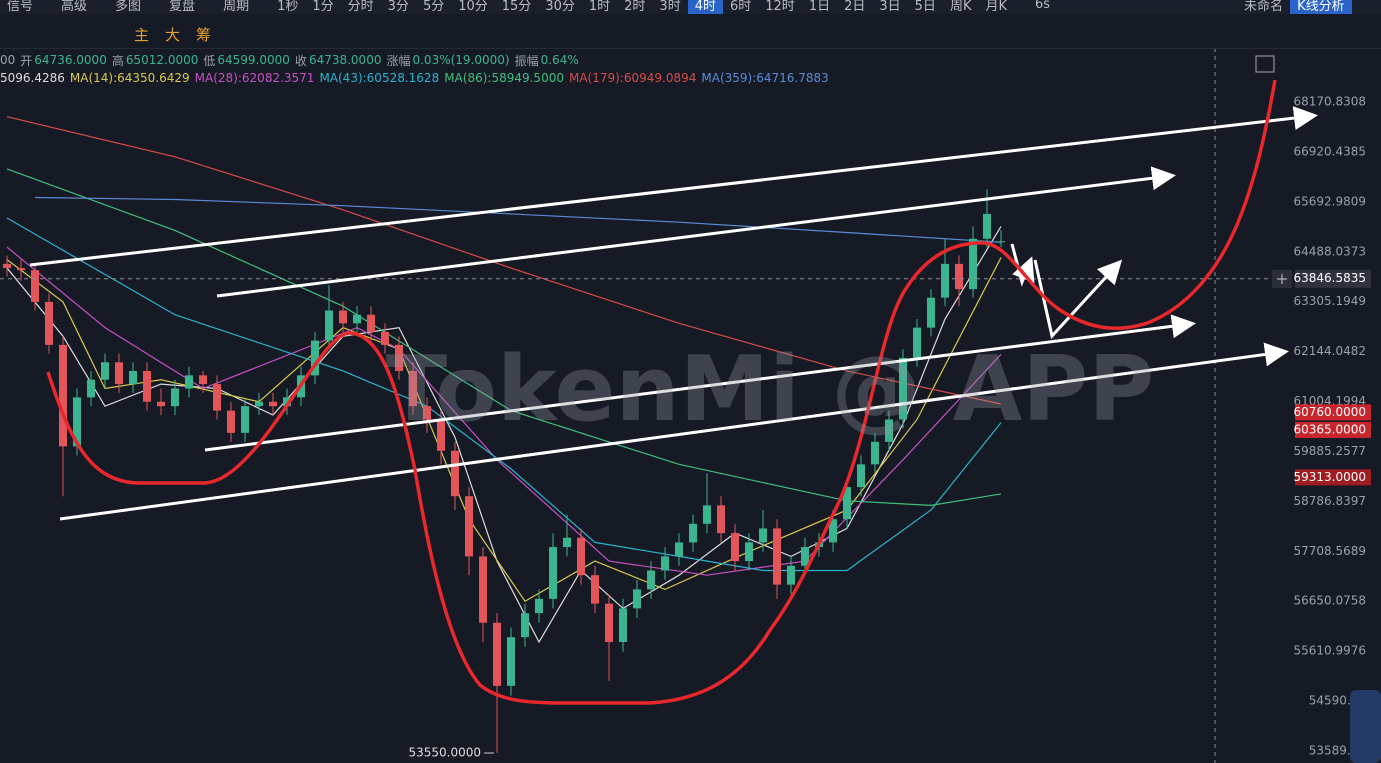  What do you see at coordinates (182, 7) in the screenshot?
I see `menu-item: 复盘` at bounding box center [182, 7].